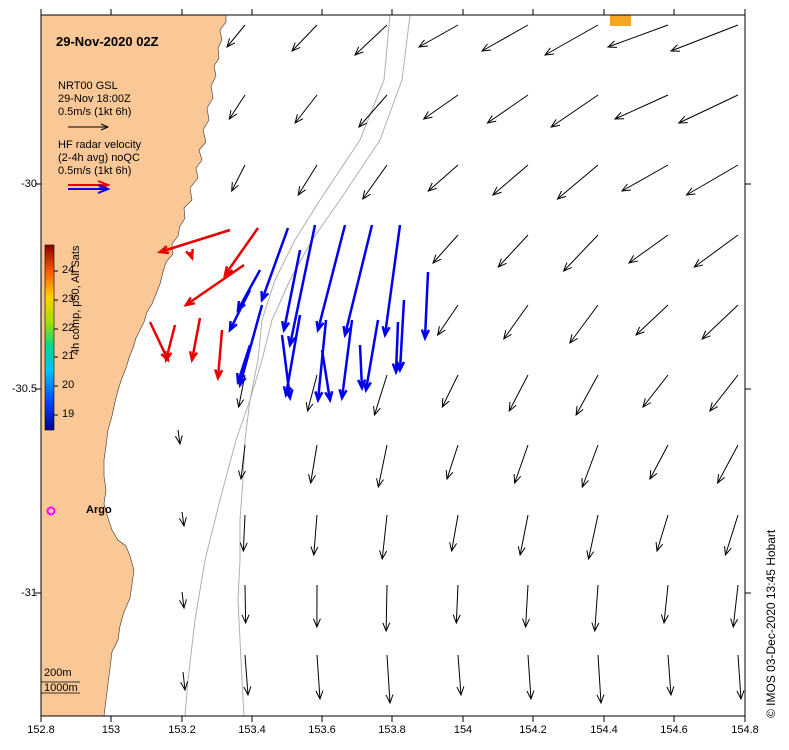 Image resolution: width=789 pixels, height=750 pixels. I want to click on argo-label: Argo, so click(99, 510).